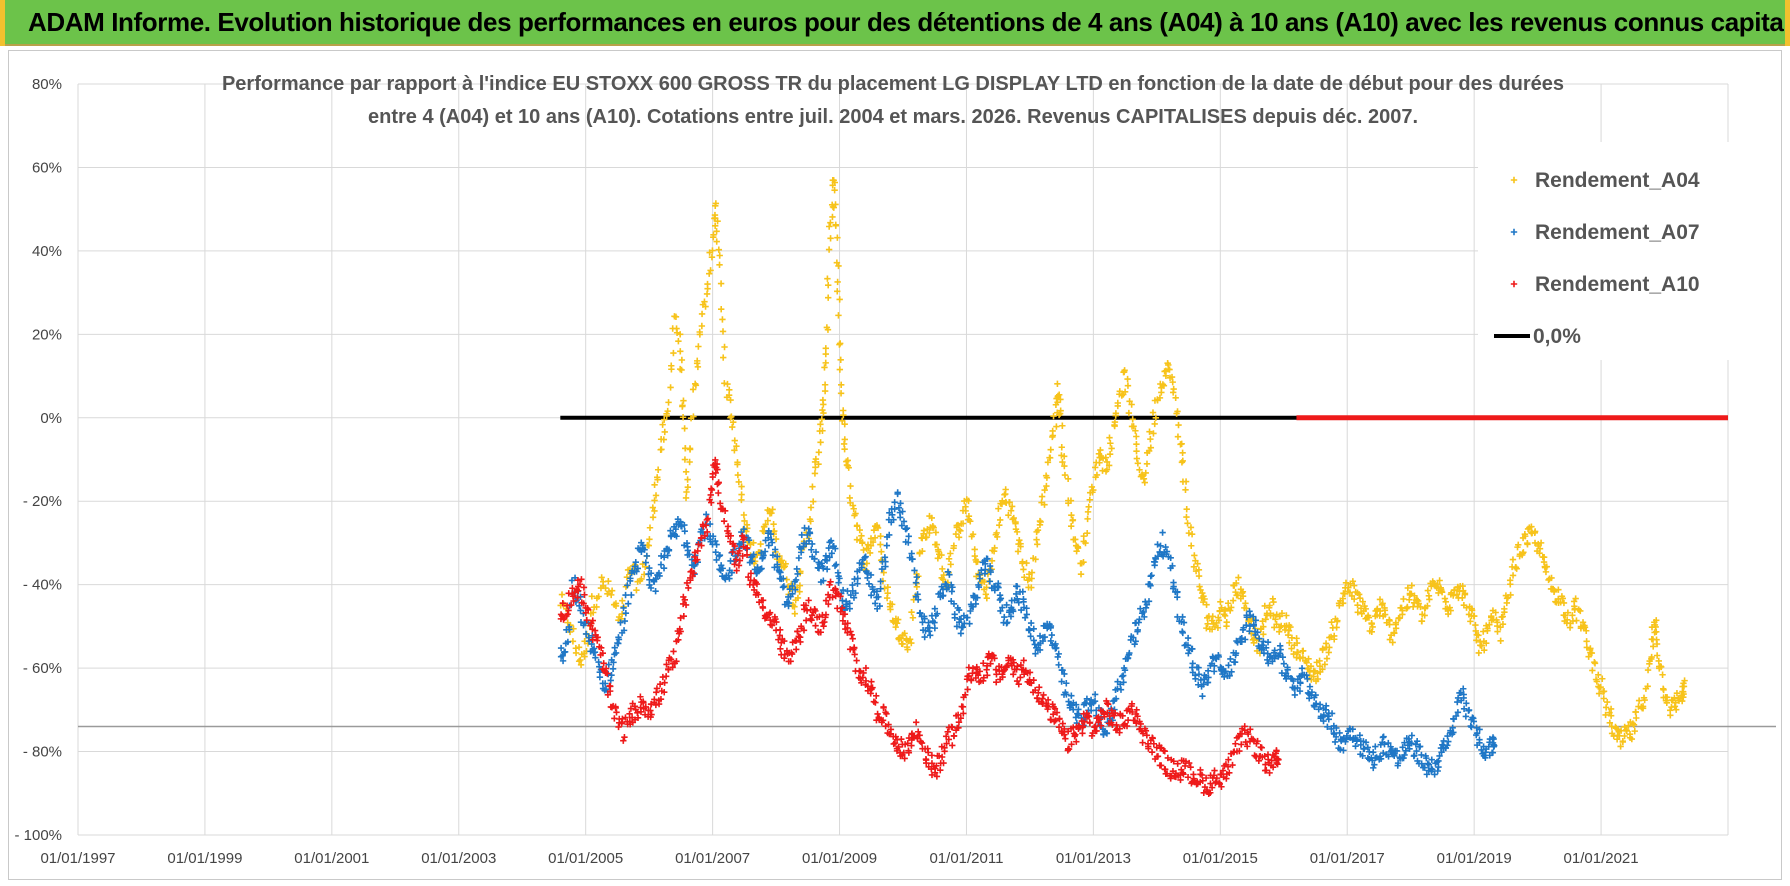 The height and width of the screenshot is (886, 1790). I want to click on legend-label: Rendement_A10, so click(1617, 284).